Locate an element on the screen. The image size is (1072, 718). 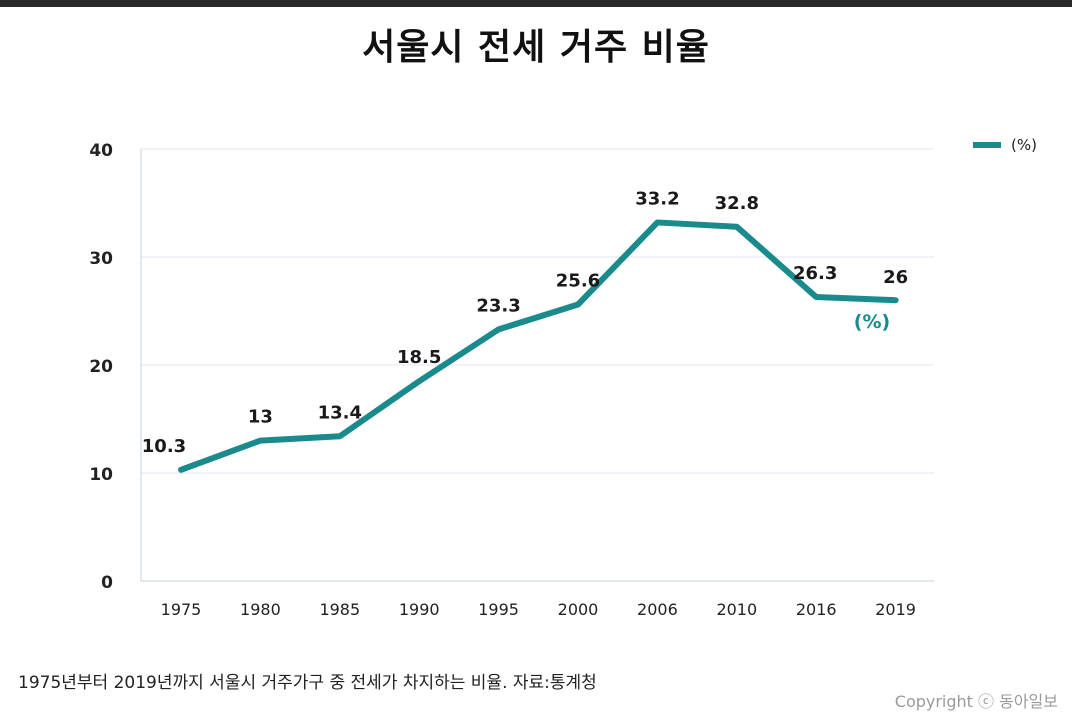
data-label: 13.4 is located at coordinates (340, 412).